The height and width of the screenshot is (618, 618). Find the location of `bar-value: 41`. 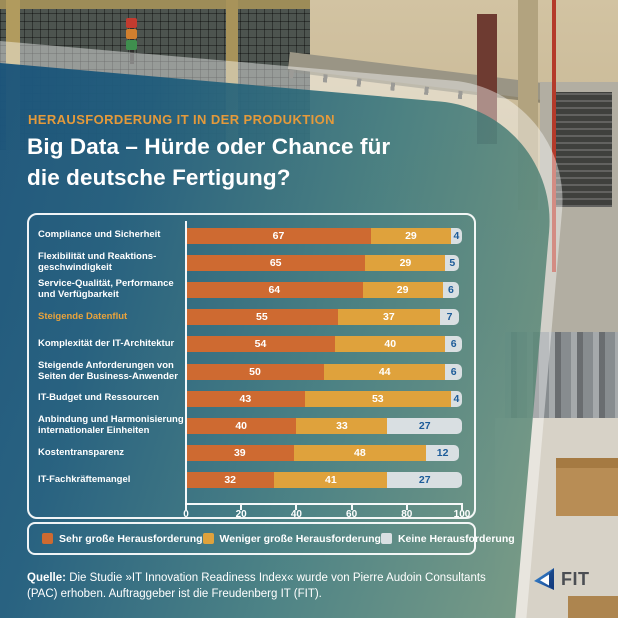

bar-value: 41 is located at coordinates (331, 480).